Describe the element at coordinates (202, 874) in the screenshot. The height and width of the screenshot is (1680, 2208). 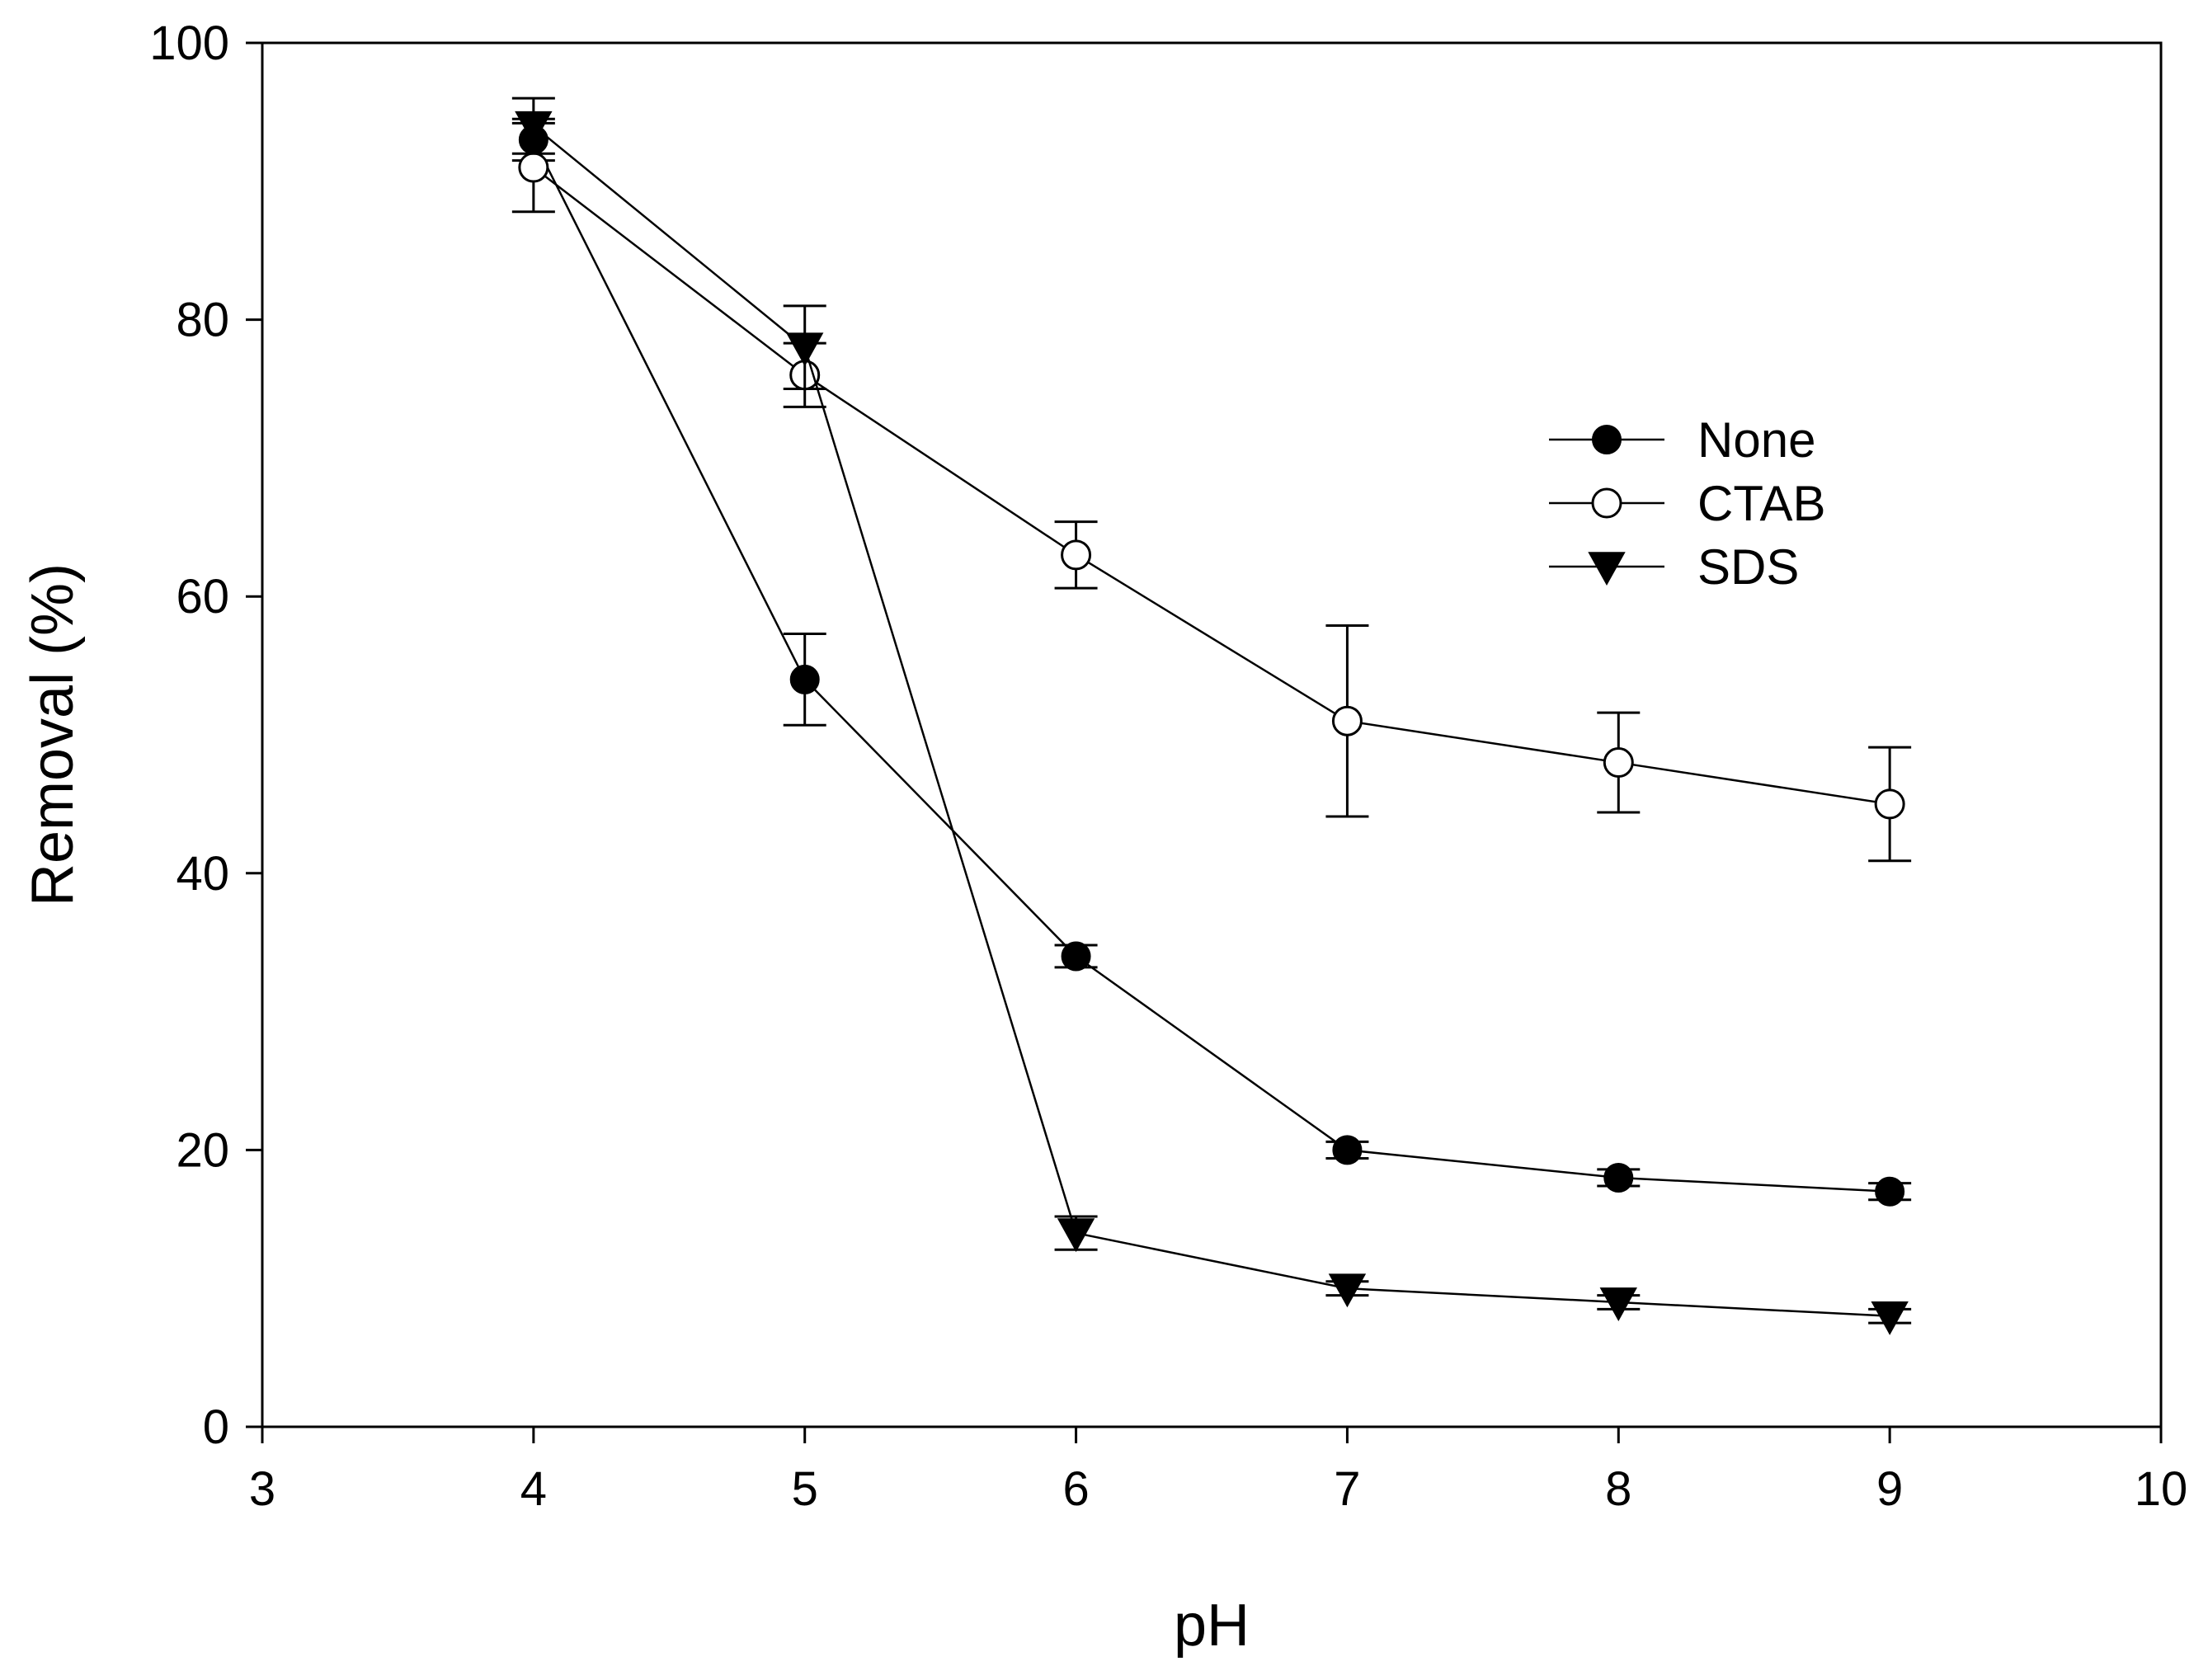
I see `y-tick-label: 40` at that location.